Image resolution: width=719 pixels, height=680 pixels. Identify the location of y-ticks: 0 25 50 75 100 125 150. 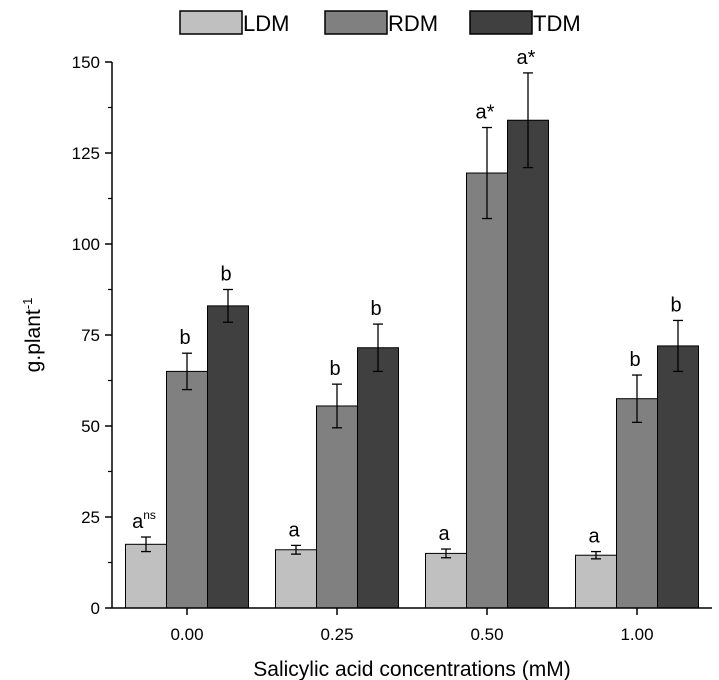
(92, 335).